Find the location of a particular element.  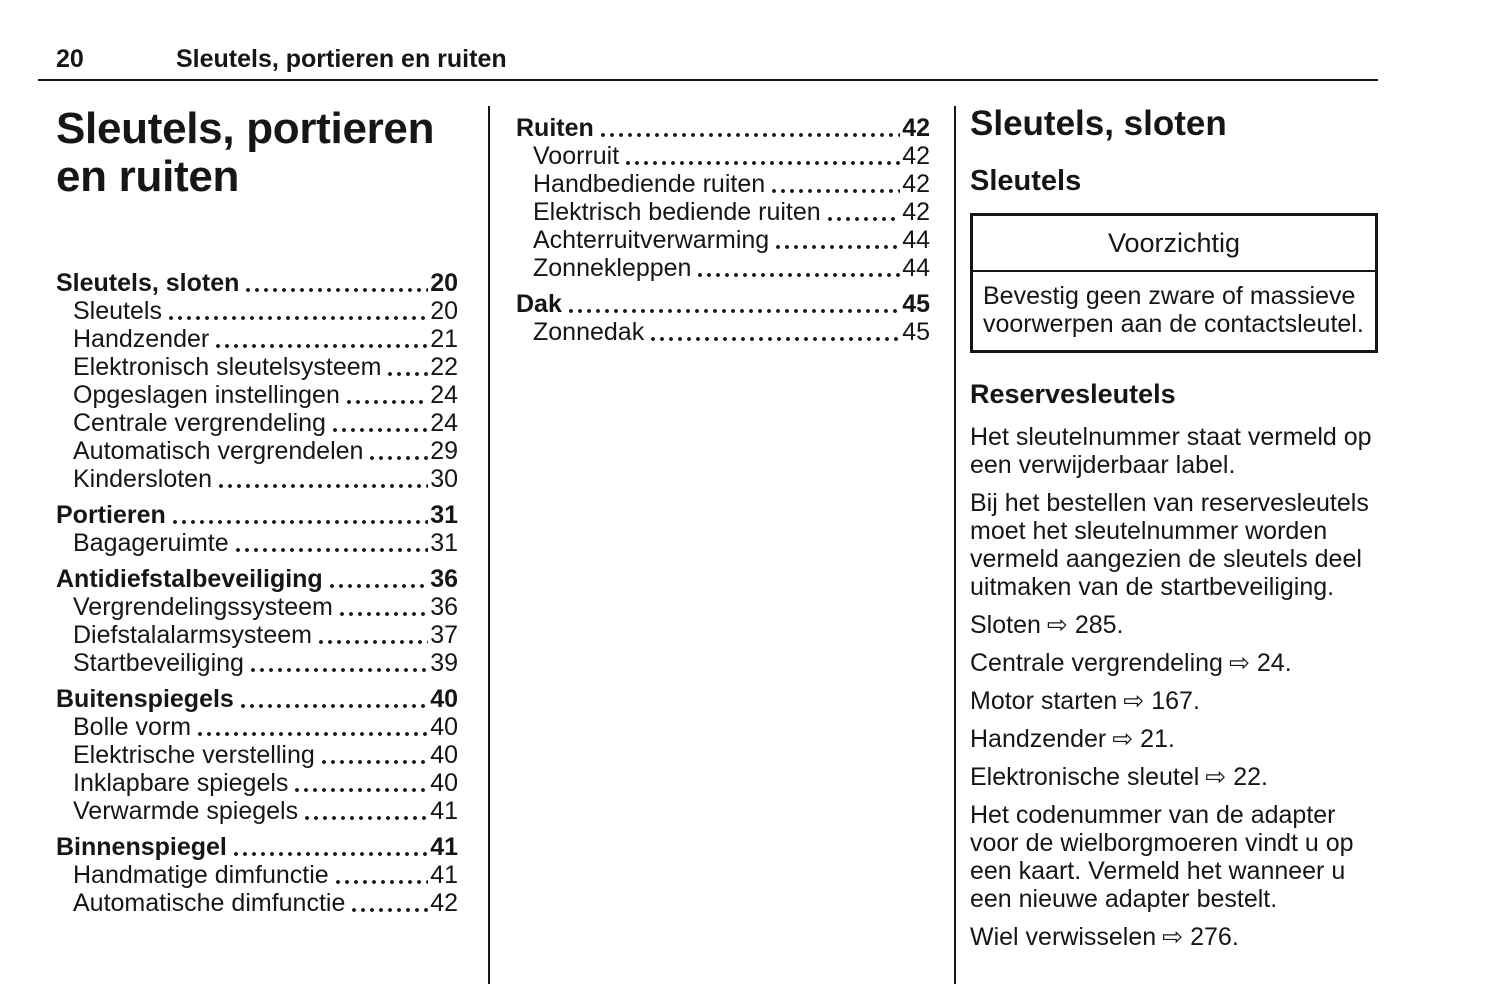

toc-entry: Startbeveiliging 39 is located at coordinates (257, 663).